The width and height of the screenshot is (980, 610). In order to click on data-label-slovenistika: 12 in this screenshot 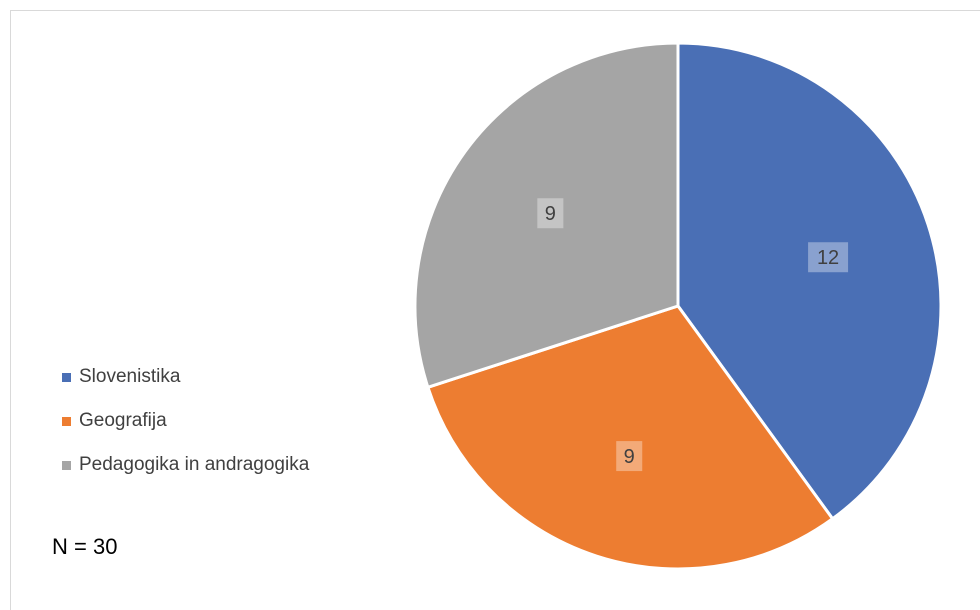, I will do `click(828, 257)`.